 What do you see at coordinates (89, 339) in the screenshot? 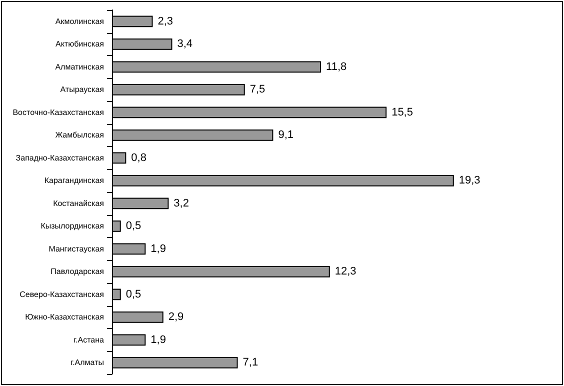
I see `y-tick-label: г.Астана` at bounding box center [89, 339].